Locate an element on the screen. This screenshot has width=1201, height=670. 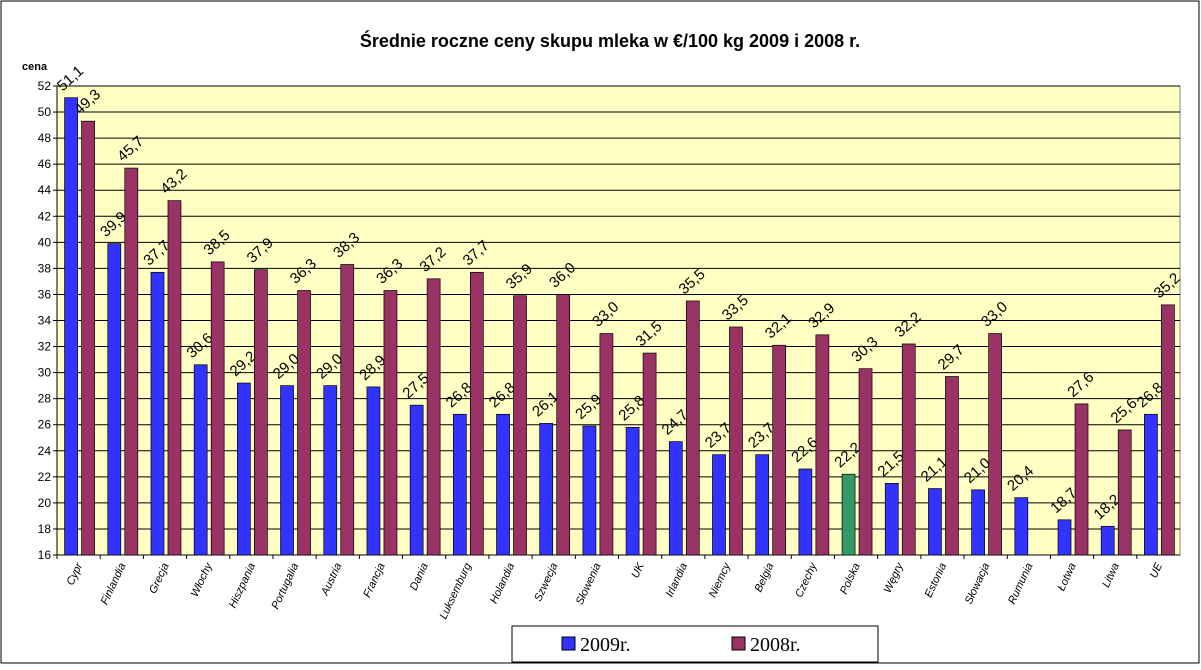
y-tick-label: 44 is located at coordinates (45, 190).